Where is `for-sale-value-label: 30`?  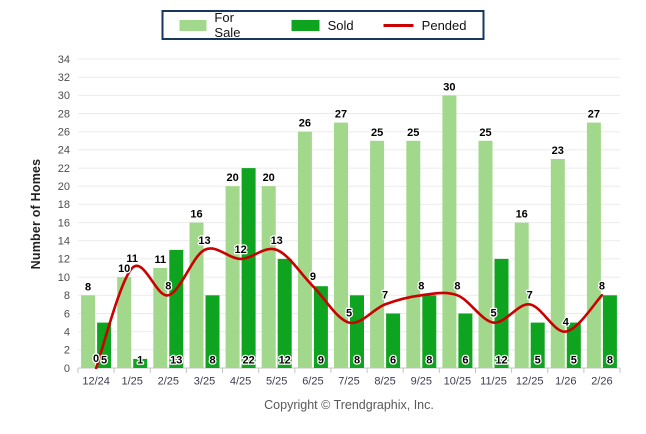 for-sale-value-label: 30 is located at coordinates (449, 87).